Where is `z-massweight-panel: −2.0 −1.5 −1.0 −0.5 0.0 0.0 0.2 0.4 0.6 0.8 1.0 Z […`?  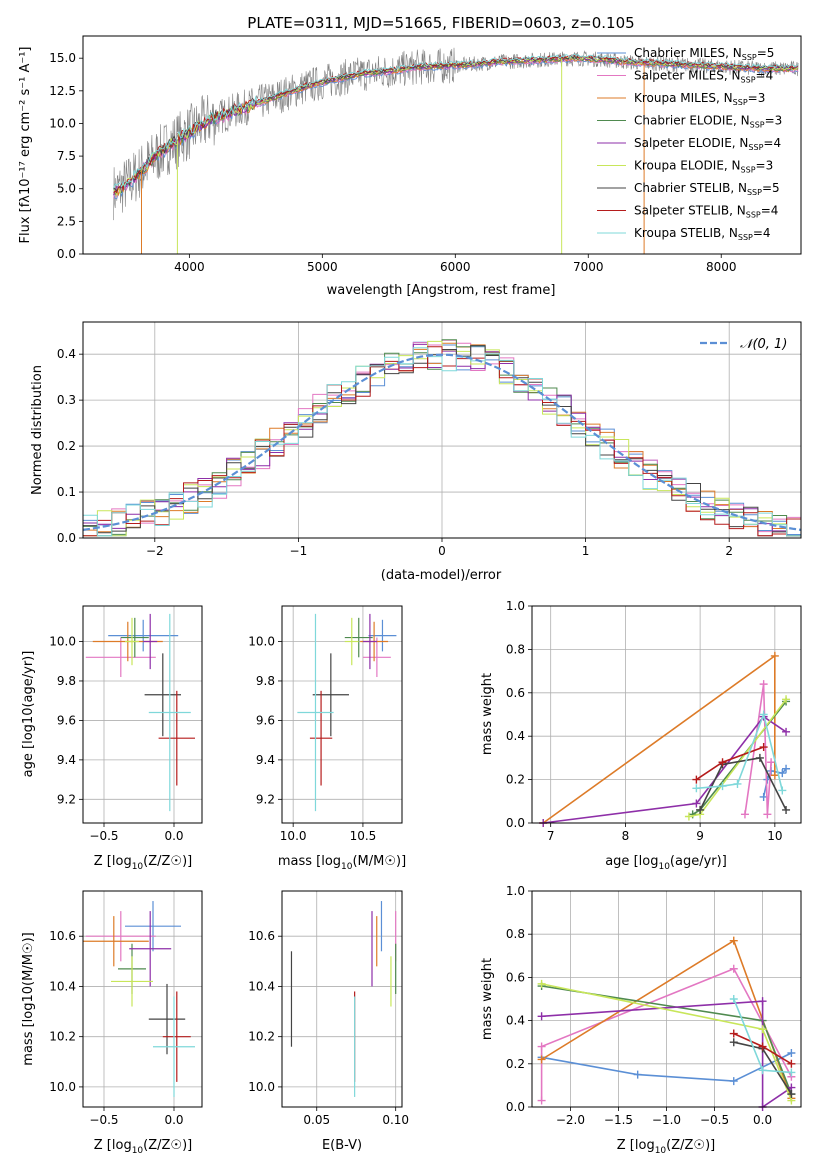
z-massweight-panel: −2.0 −1.5 −1.0 −0.5 0.0 0.0 0.2 0.4 0.6 0.8 1.0 Z [… is located at coordinates (641, 1020).